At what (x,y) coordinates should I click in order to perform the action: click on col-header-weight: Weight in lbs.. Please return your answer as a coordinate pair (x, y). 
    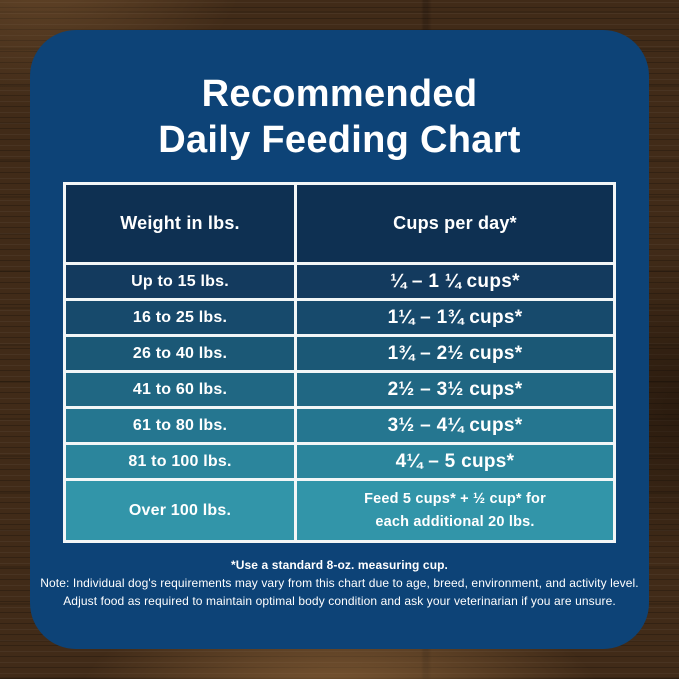
    Looking at the image, I should click on (180, 224).